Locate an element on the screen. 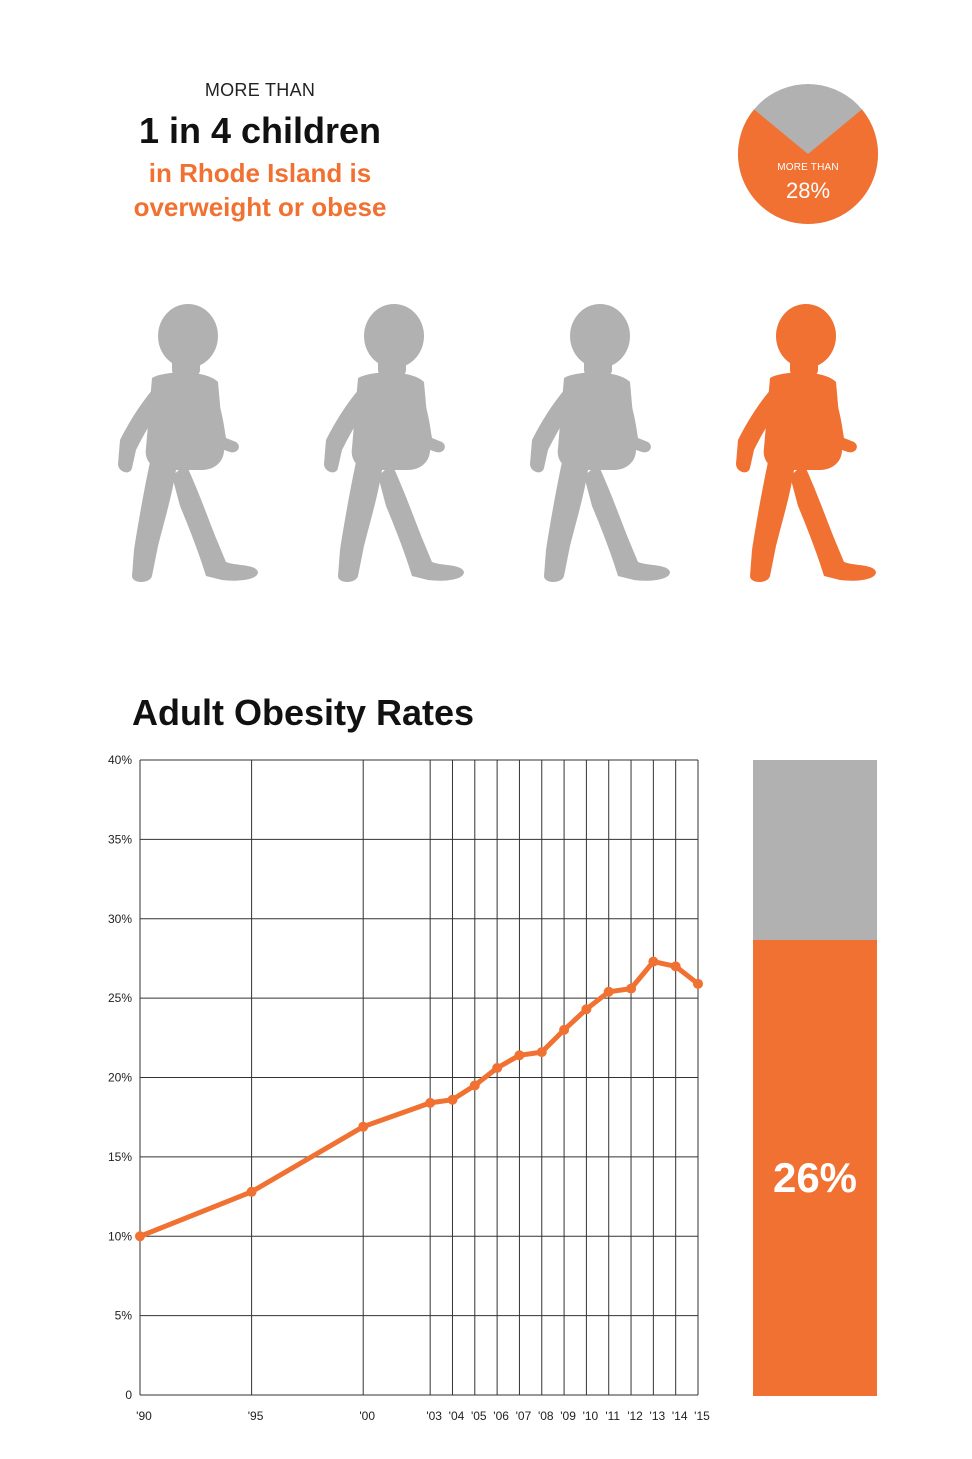  y-tick-label: 15% is located at coordinates (120, 1157).